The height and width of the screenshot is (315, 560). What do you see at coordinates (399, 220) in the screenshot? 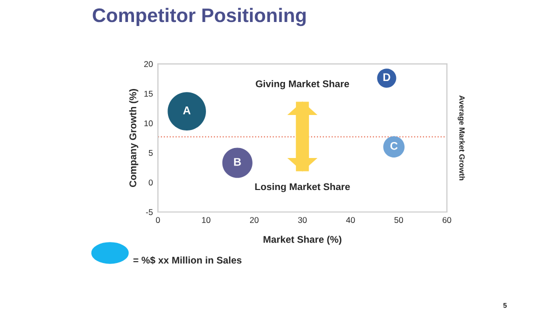
I see `x-tick-label: 50` at bounding box center [399, 220].